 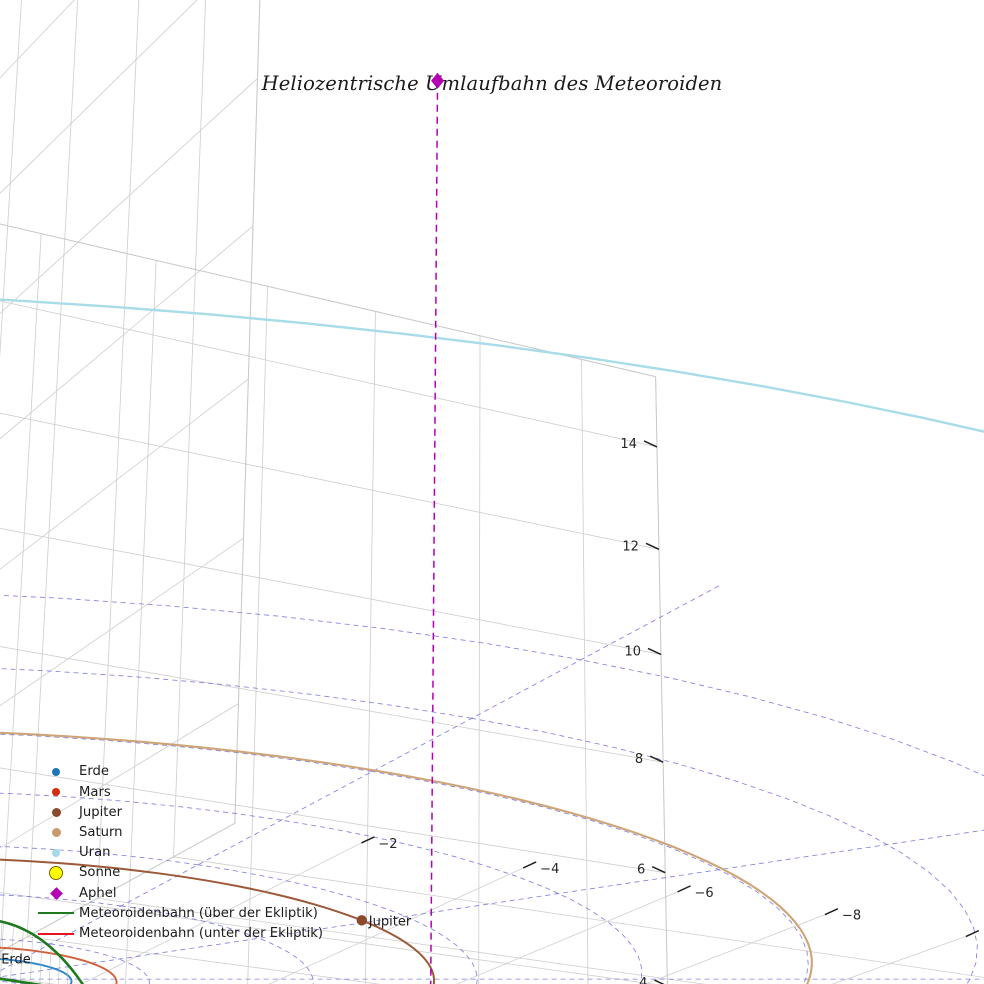 I want to click on y-tick-label: −6, so click(x=704, y=893).